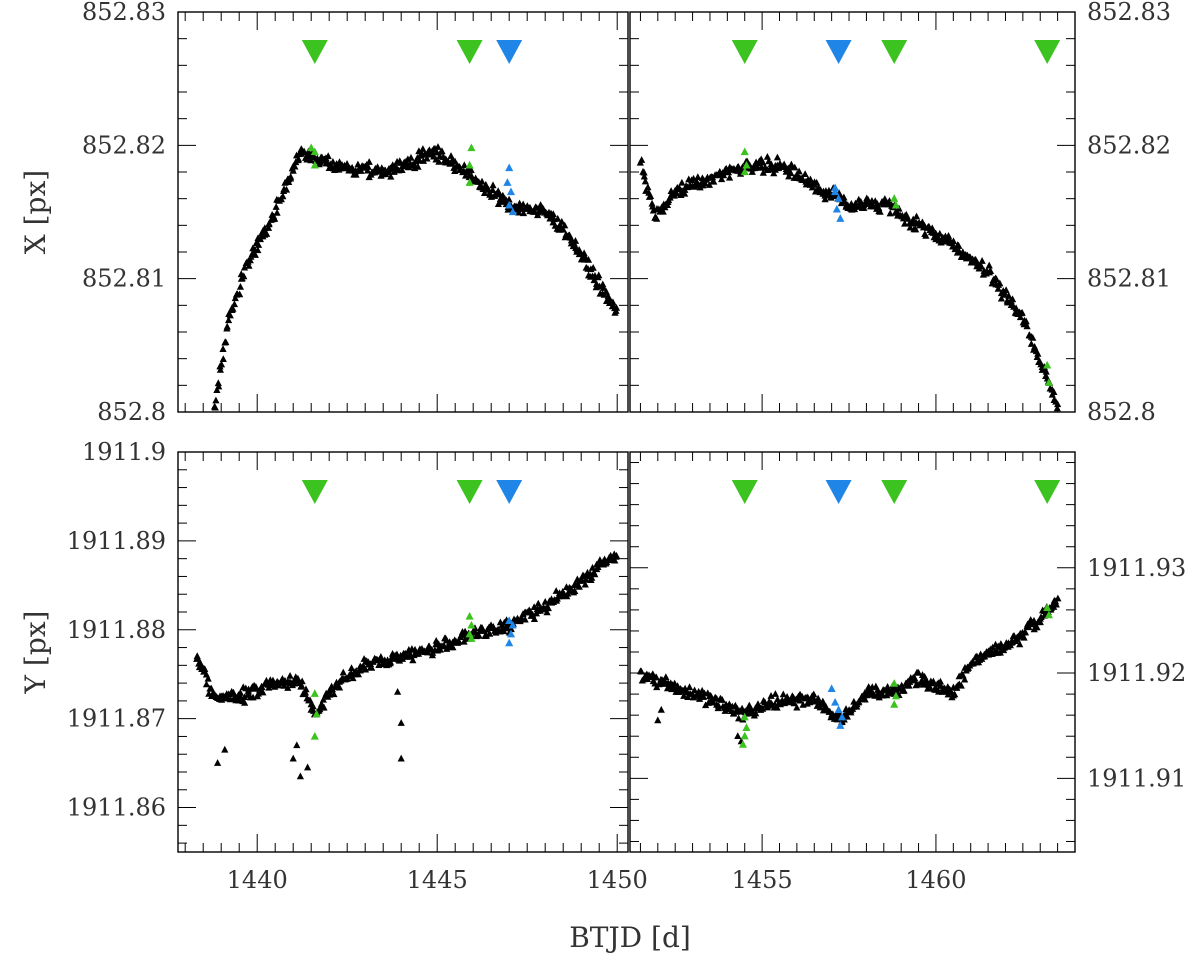 This screenshot has height=962, width=1200. What do you see at coordinates (116, 808) in the screenshot?
I see `y-tick-label: 1911.86` at bounding box center [116, 808].